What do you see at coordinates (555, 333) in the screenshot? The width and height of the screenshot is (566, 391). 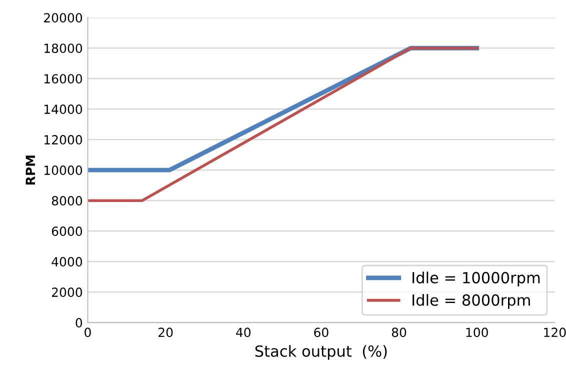 I see `x-tick-label: 120` at bounding box center [555, 333].